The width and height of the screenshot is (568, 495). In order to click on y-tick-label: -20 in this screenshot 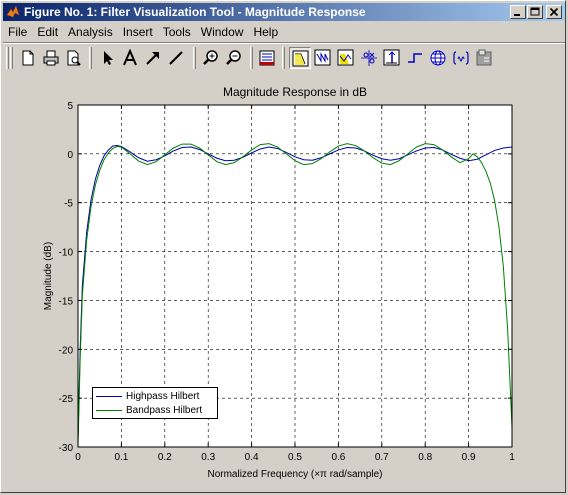, I will do `click(66, 350)`.